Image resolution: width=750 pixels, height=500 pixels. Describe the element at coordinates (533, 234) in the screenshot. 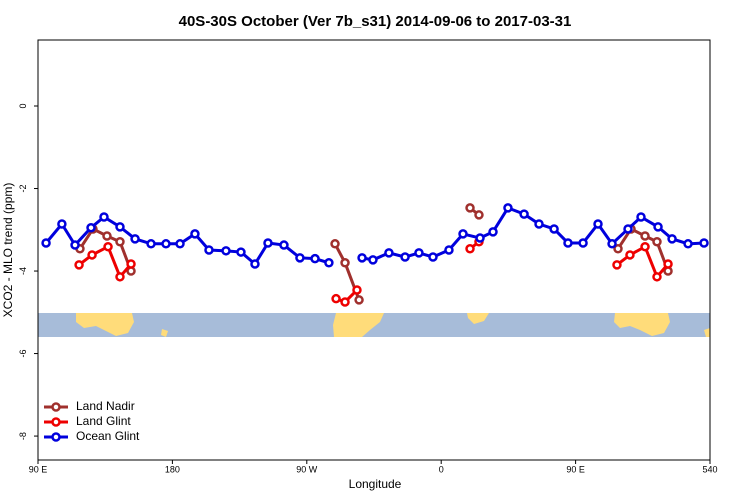

I see `series-line` at that location.